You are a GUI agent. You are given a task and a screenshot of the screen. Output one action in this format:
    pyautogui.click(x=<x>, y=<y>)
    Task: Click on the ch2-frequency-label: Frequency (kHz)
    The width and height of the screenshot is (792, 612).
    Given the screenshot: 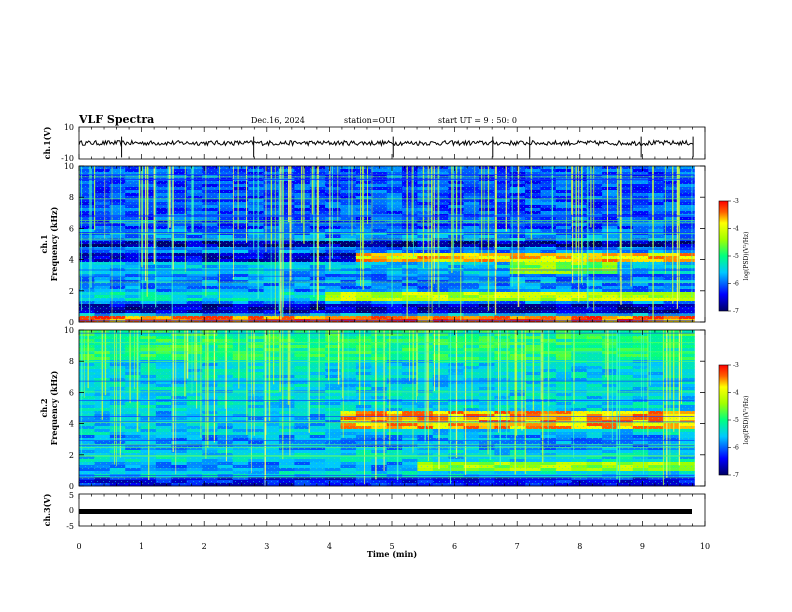 What is the action you would take?
    pyautogui.click(x=54, y=407)
    